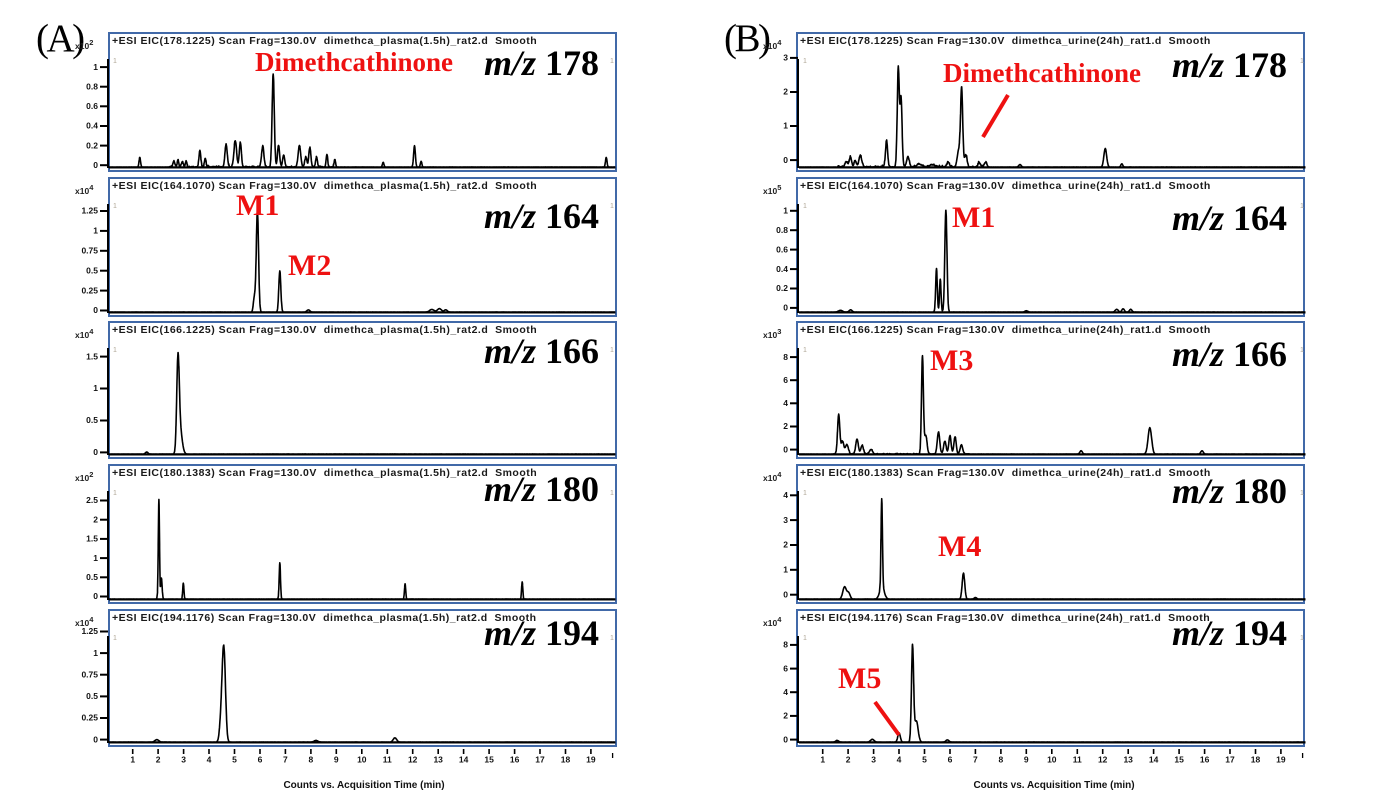 The height and width of the screenshot is (799, 1375). What do you see at coordinates (89, 631) in the screenshot?
I see `svg-text: 1.25` at bounding box center [89, 631].